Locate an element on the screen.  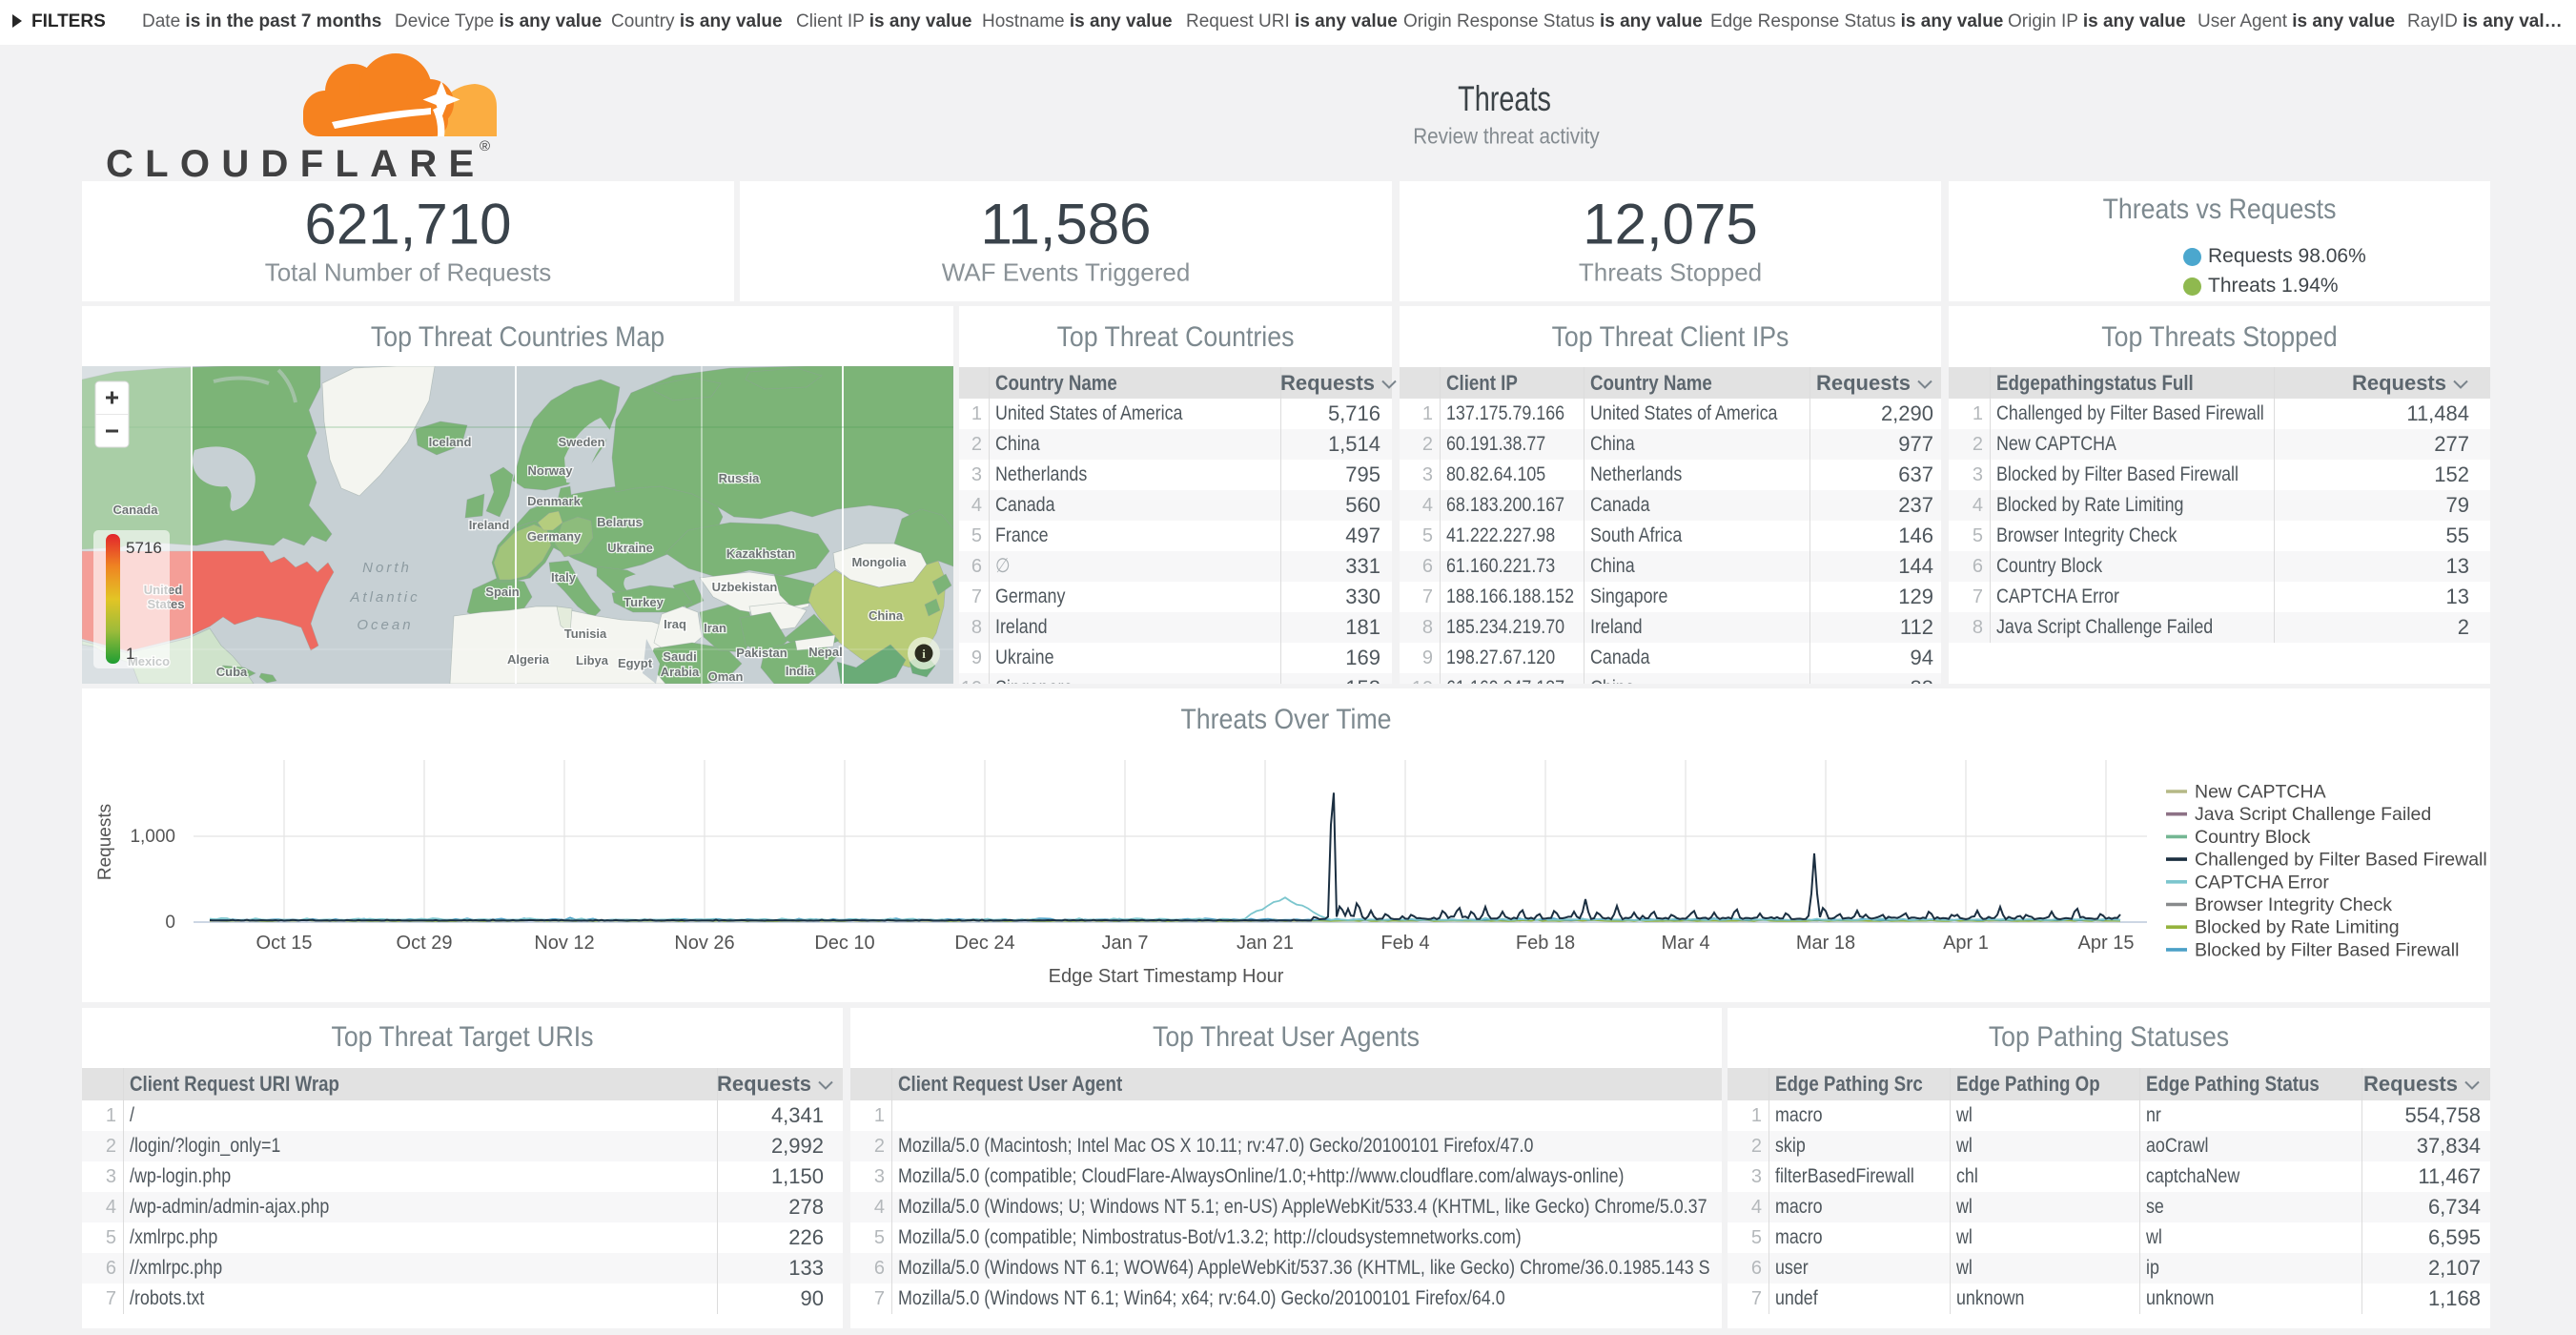
svg-text: Requests is located at coordinates (105, 842).